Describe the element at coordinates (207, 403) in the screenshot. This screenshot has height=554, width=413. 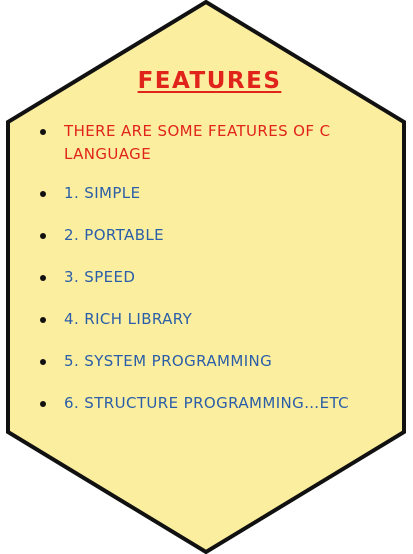
I see `list-item-text: 6. STRUCTURE PROGRAMMING…ETC` at that location.